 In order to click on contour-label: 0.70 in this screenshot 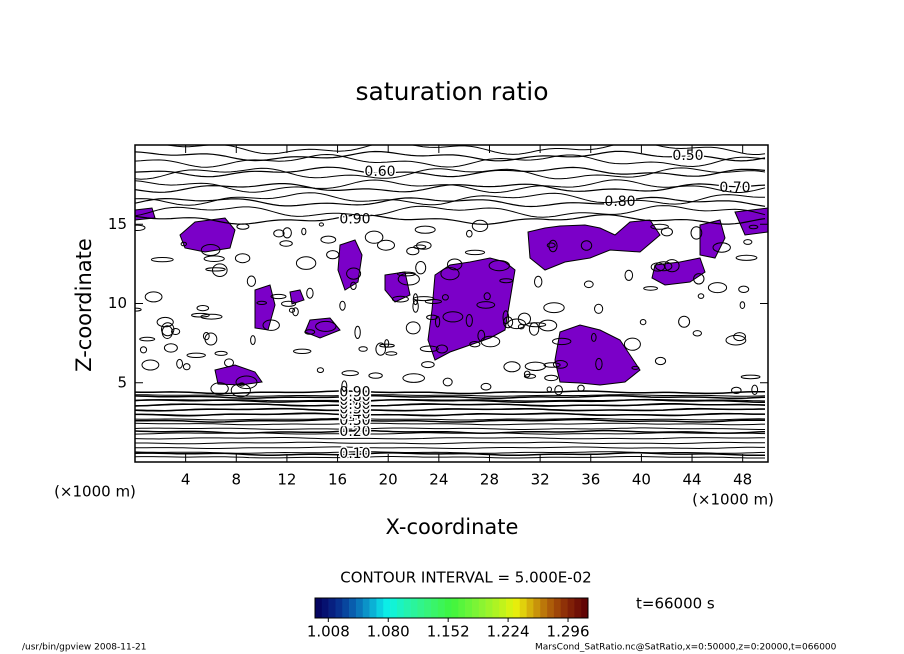, I will do `click(734, 188)`.